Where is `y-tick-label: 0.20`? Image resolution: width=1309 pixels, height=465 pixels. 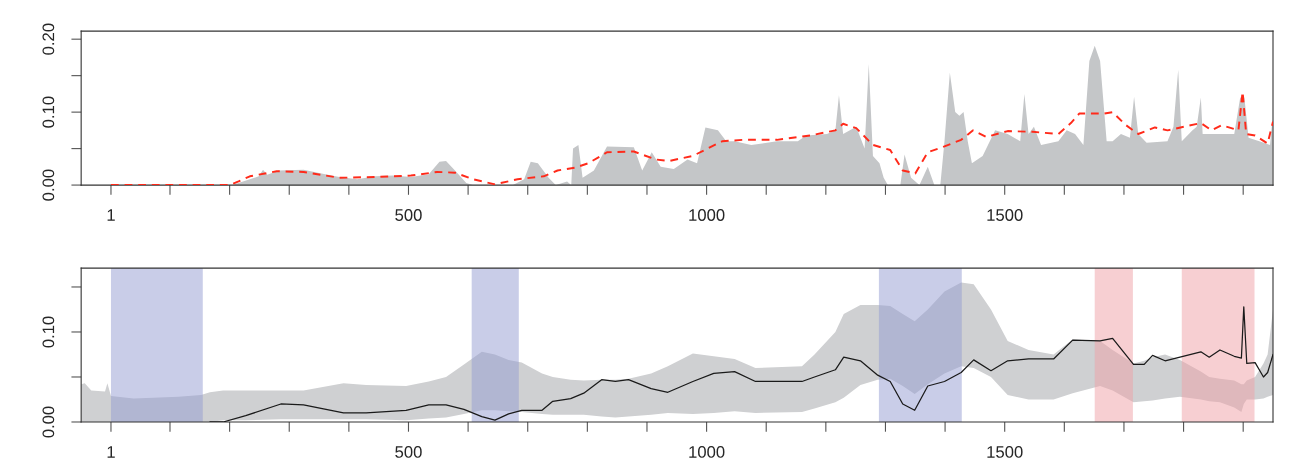
y-tick-label: 0.20 is located at coordinates (48, 39).